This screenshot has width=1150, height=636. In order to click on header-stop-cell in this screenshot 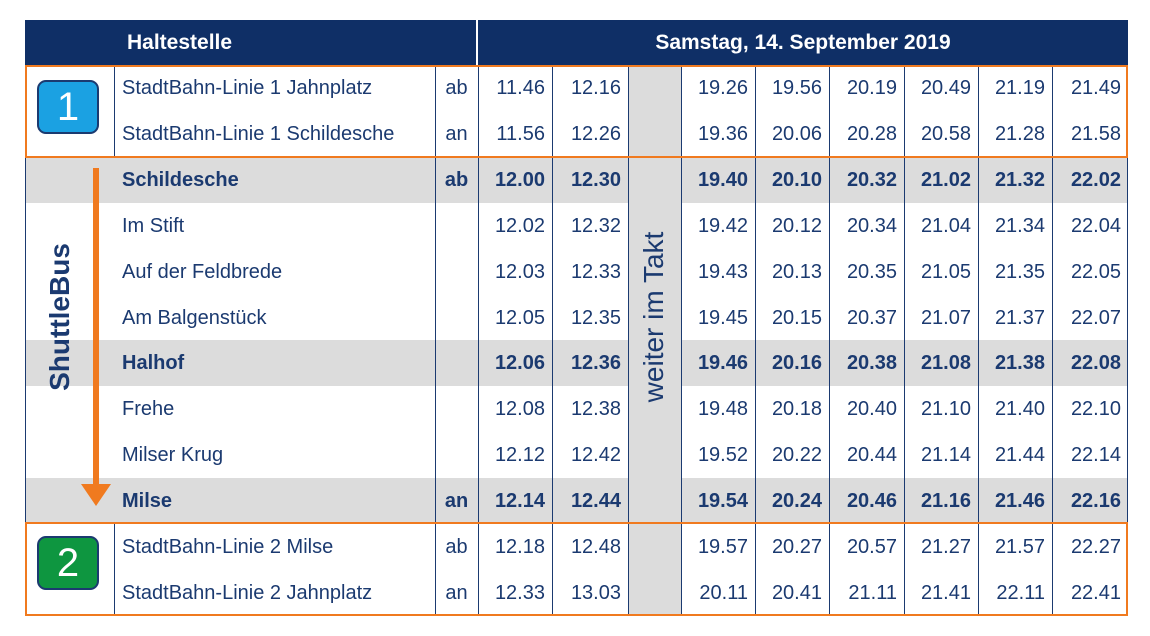, I will do `click(250, 42)`.